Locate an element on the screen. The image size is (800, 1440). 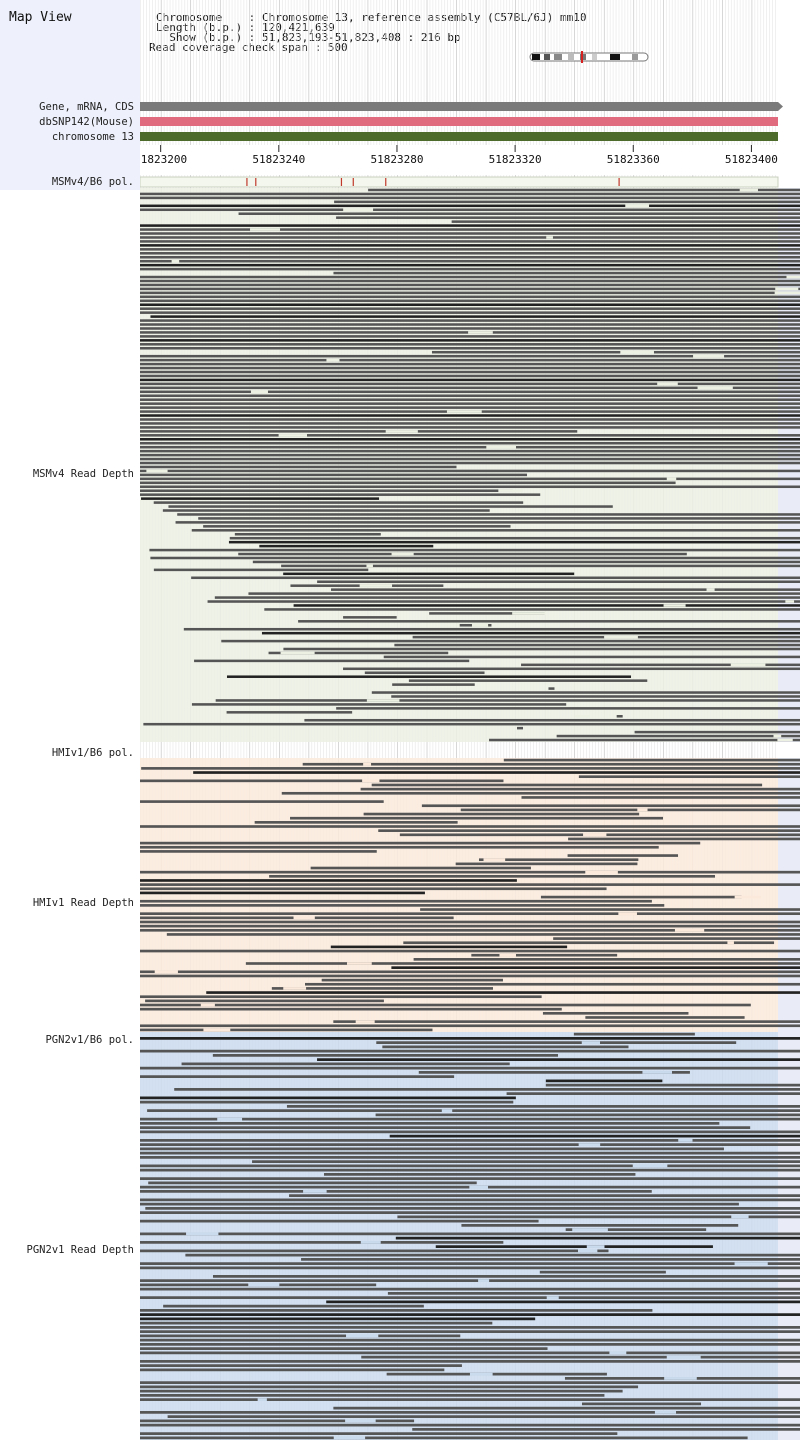
chromosome-bar is located at coordinates (459, 136).